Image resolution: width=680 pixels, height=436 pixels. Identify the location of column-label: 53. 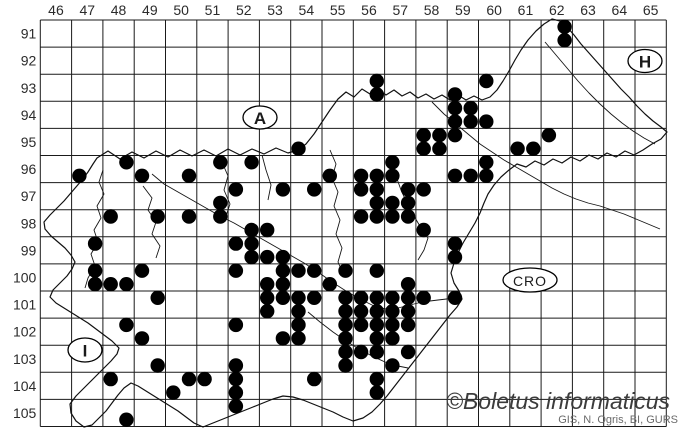
(275, 10).